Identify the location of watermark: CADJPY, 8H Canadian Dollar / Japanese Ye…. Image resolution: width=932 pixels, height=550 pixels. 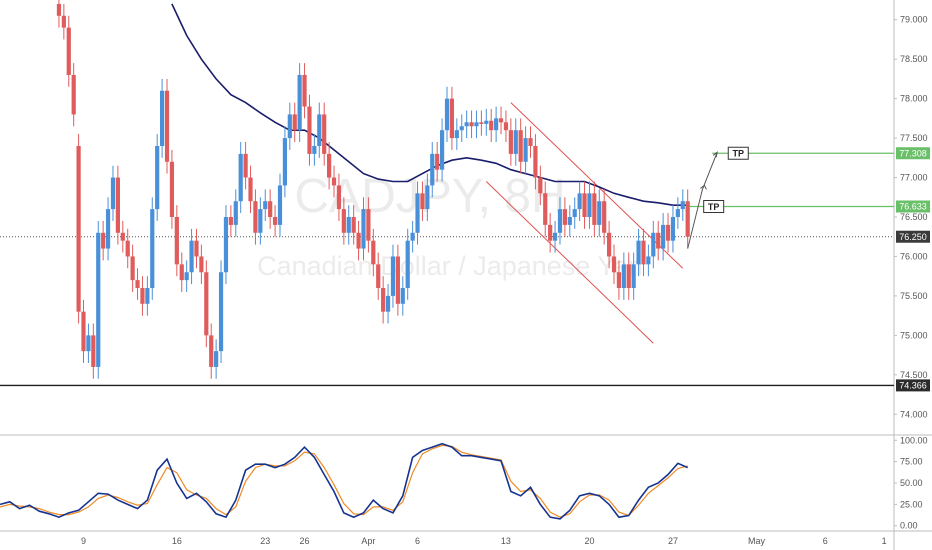
(450, 225).